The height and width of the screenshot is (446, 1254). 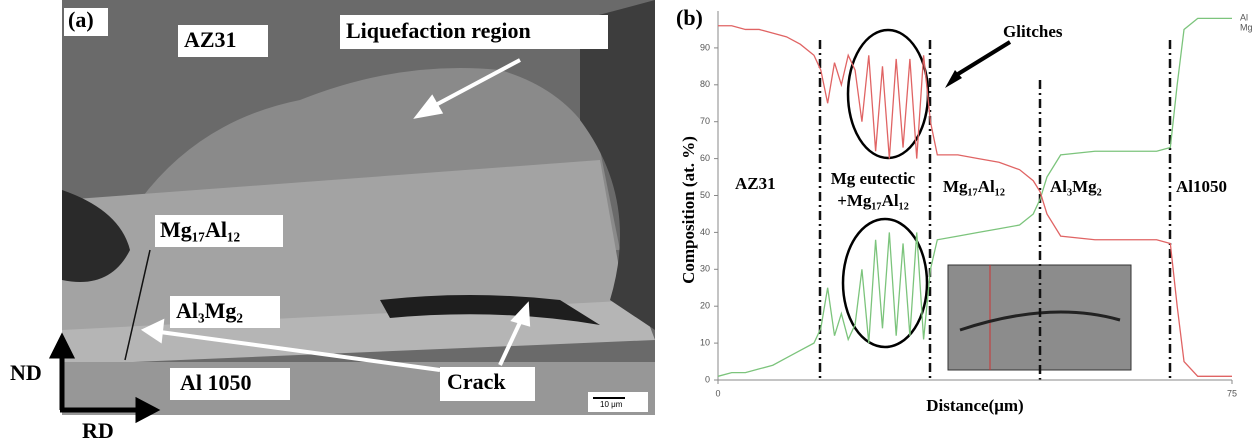 What do you see at coordinates (873, 200) in the screenshot?
I see `annotation: +Mg₁₇Al₁₂` at bounding box center [873, 200].